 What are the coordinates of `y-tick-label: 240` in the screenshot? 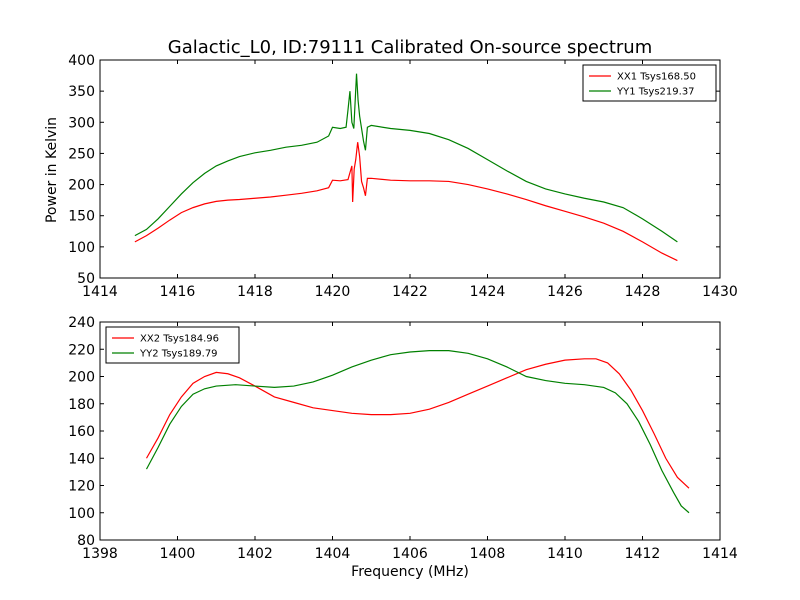 It's located at (81, 323).